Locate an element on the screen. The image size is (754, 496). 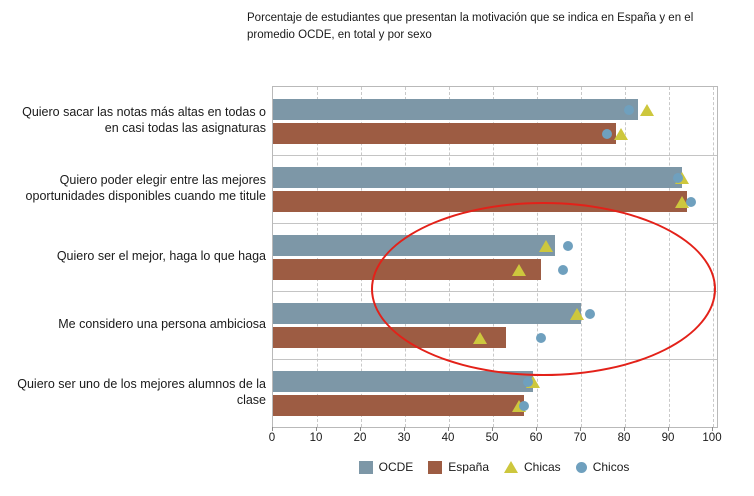
legend-item-espana: España is located at coordinates (458, 467).